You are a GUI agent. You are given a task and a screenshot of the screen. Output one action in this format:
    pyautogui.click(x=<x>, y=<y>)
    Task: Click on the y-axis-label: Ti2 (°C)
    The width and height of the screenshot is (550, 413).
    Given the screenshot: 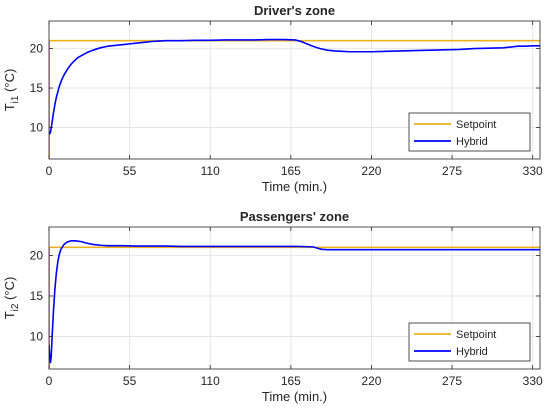 What is the action you would take?
    pyautogui.click(x=11, y=298)
    